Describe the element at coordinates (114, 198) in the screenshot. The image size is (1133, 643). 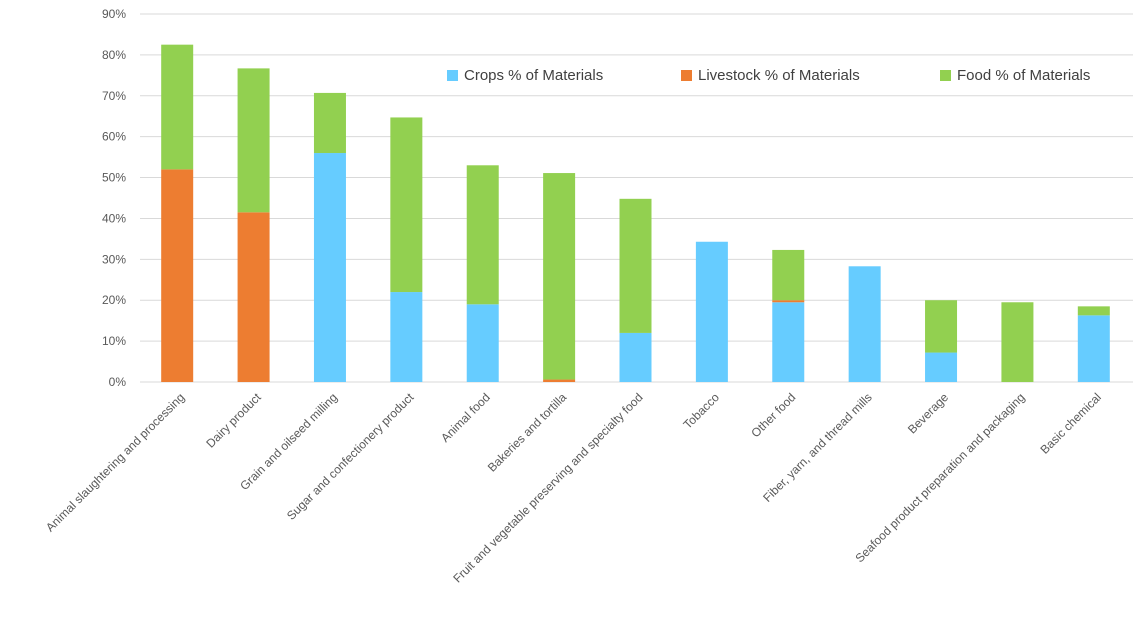
I see `y-axis-tick-labels: 0% 10% 20% 30% 40% 50% 60% 70% 80% 90%` at that location.